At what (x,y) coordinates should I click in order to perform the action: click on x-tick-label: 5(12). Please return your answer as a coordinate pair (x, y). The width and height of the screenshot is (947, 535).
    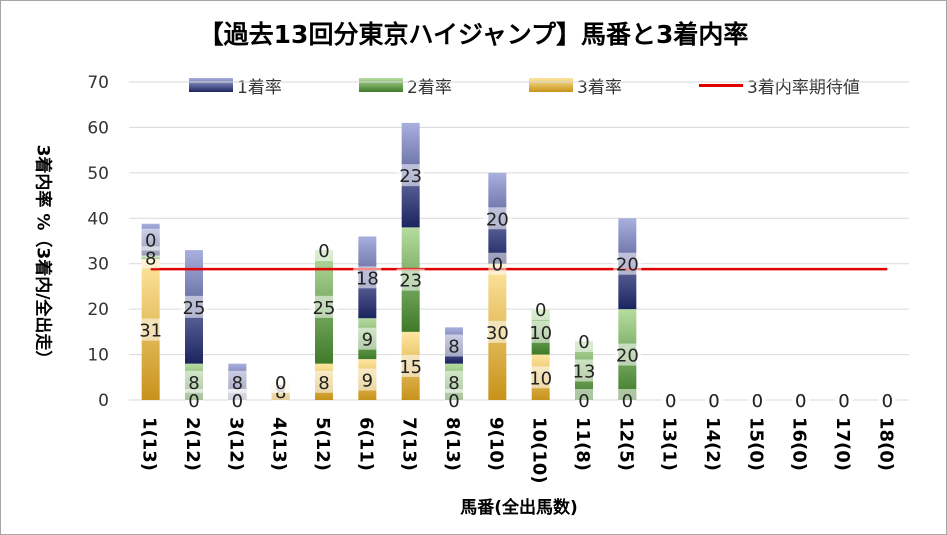
    Looking at the image, I should click on (322, 444).